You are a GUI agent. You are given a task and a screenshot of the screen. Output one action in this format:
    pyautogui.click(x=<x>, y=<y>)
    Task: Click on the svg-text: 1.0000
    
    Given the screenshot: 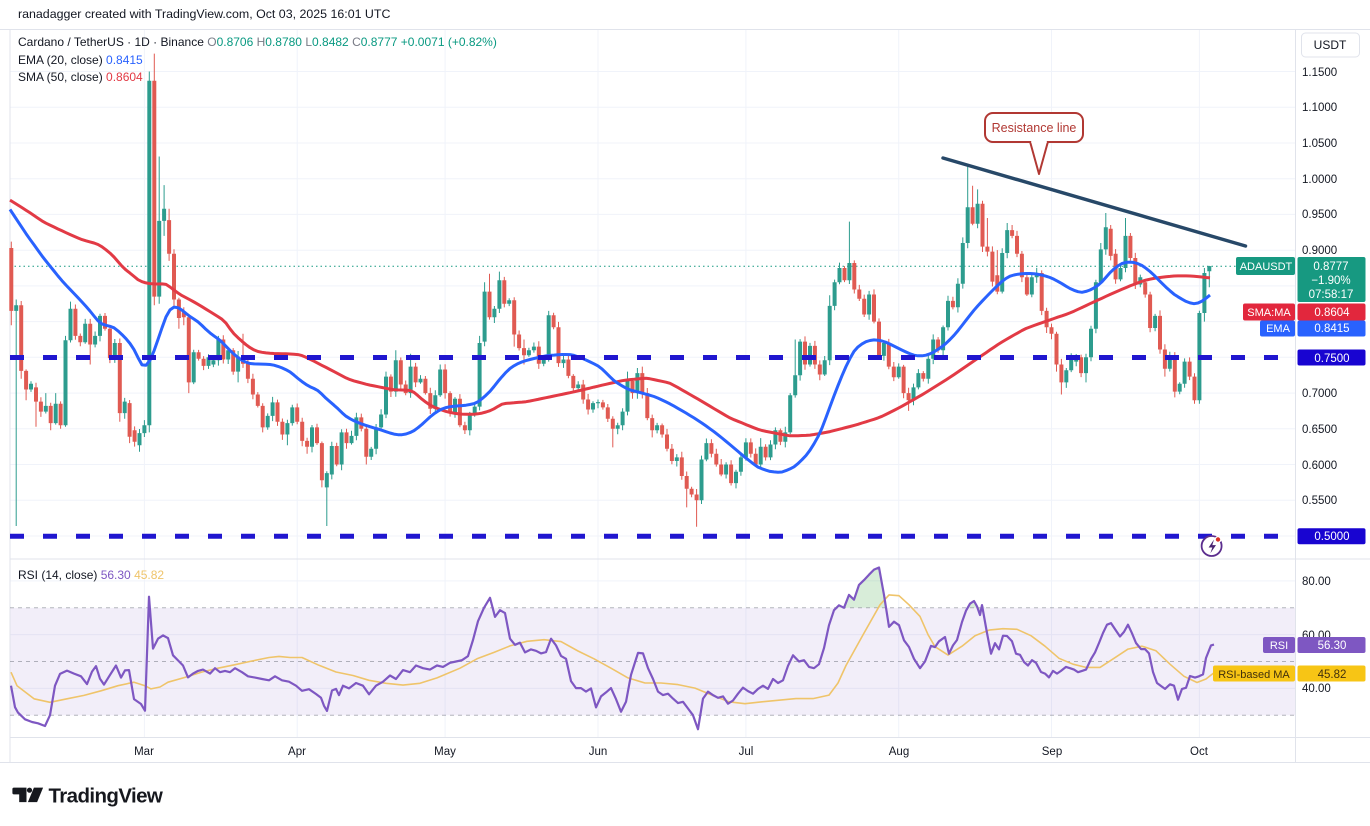 What is the action you would take?
    pyautogui.click(x=1319, y=180)
    